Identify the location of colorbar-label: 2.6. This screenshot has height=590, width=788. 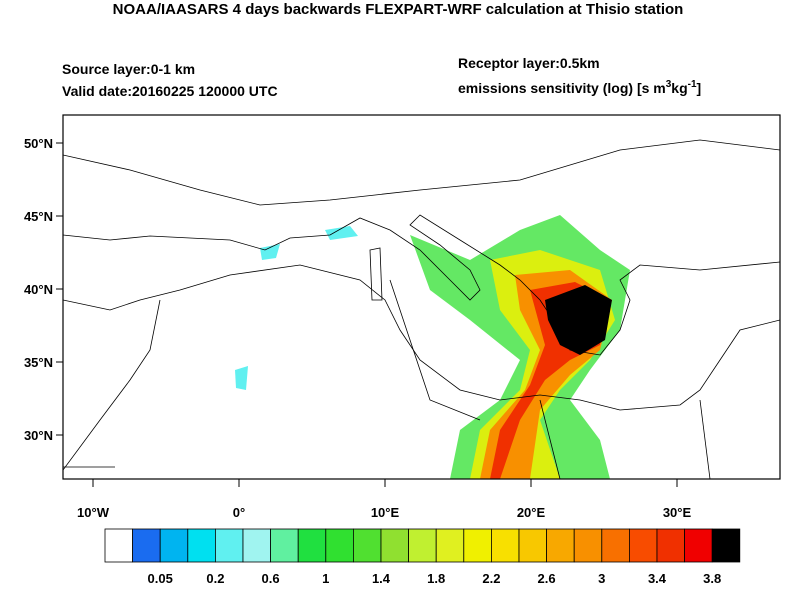
(547, 578).